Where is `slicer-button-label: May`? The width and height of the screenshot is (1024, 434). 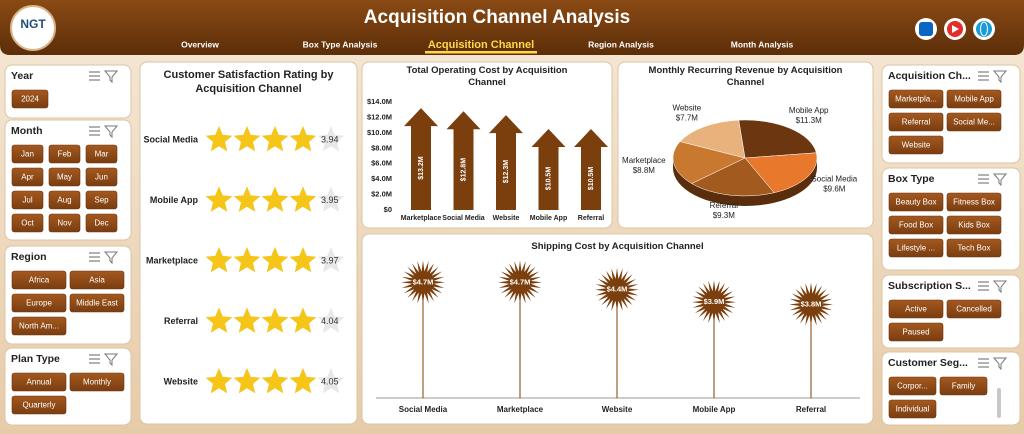
slicer-button-label: May is located at coordinates (64, 177).